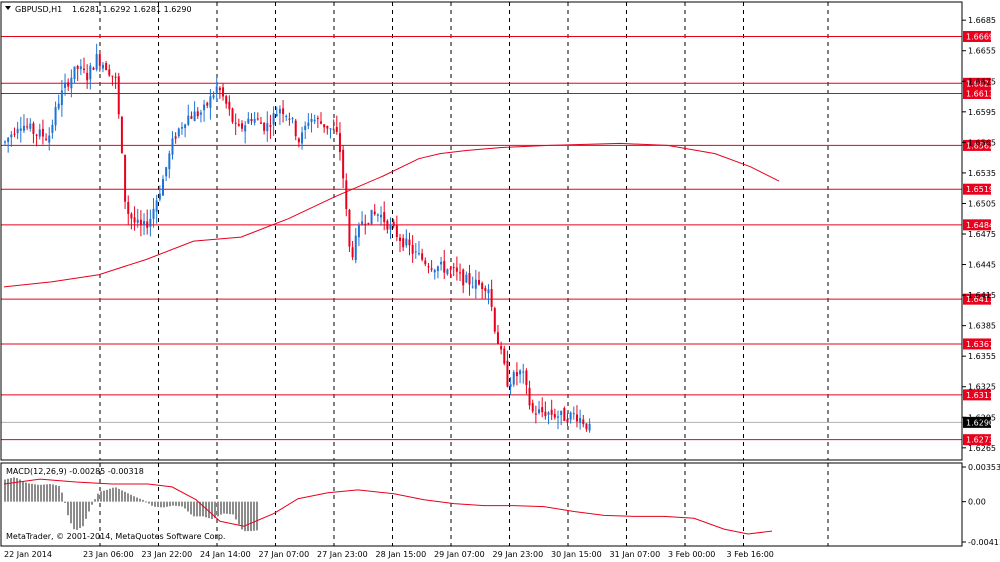 The height and width of the screenshot is (562, 1000). Describe the element at coordinates (750, 554) in the screenshot. I see `time-axis-label: 3 Feb 16:00` at that location.